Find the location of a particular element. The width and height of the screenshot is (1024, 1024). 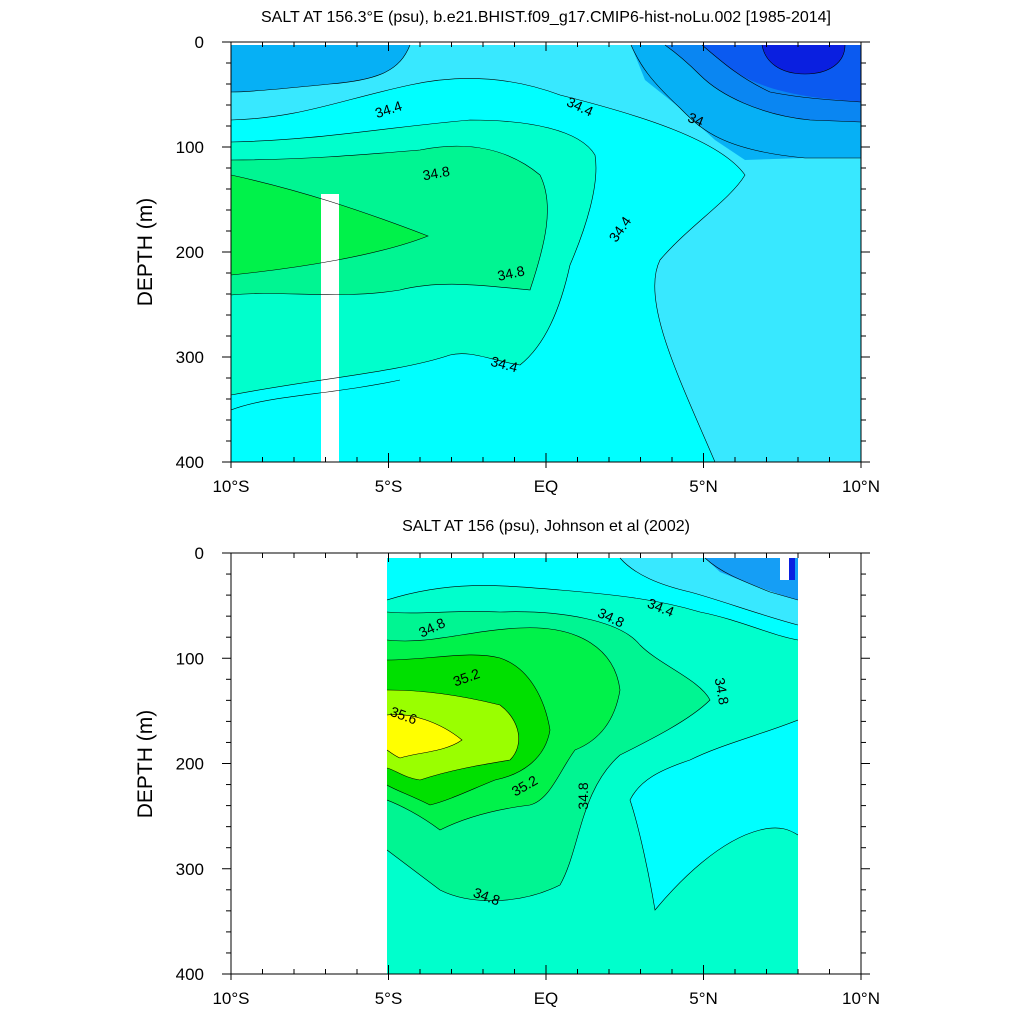

bottom-x-tick-label: 10°N is located at coordinates (861, 998).